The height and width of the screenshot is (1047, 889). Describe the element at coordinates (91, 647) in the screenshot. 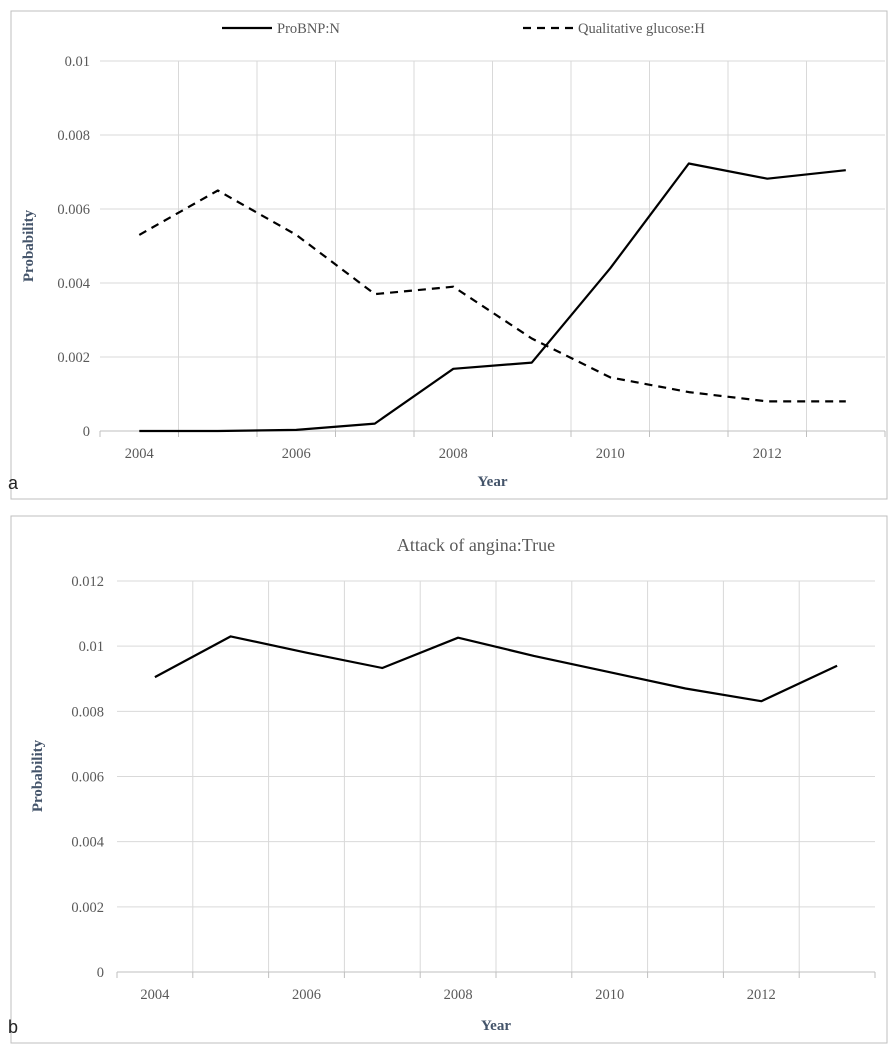

I see `panel-b-y-tick-label: 0.01` at that location.